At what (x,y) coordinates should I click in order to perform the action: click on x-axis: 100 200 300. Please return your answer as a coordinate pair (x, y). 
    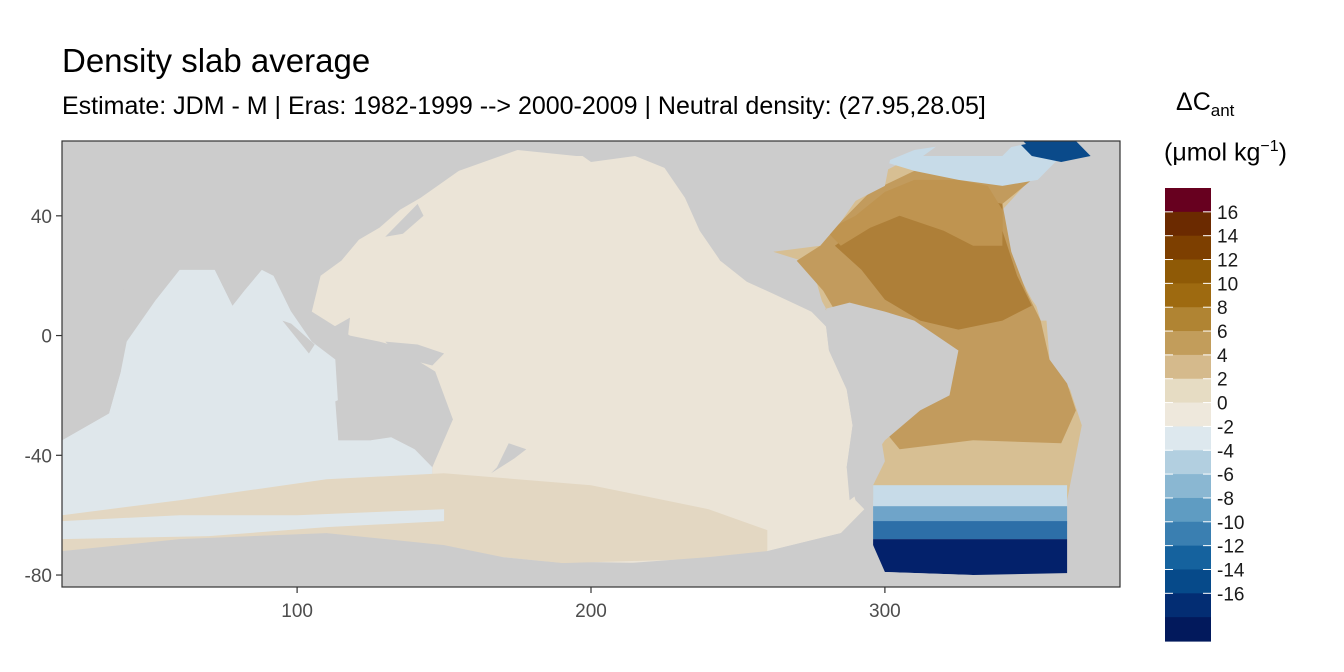
    Looking at the image, I should click on (591, 604).